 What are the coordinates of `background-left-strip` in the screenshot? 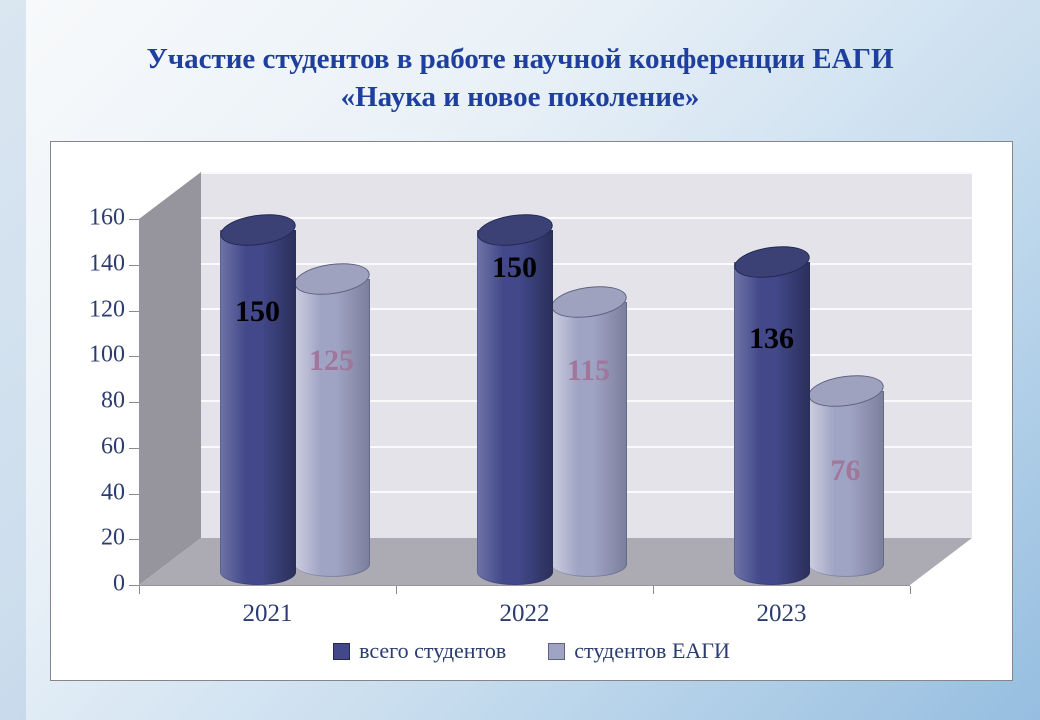 It's located at (13, 360).